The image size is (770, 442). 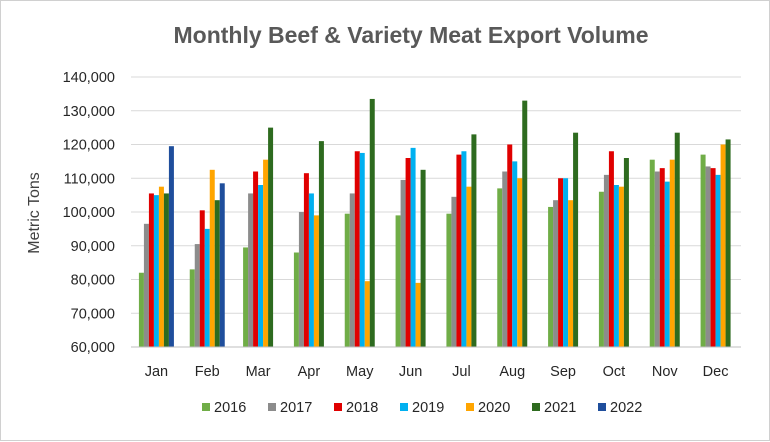 What do you see at coordinates (470, 407) in the screenshot?
I see `legend-swatch-2020` at bounding box center [470, 407].